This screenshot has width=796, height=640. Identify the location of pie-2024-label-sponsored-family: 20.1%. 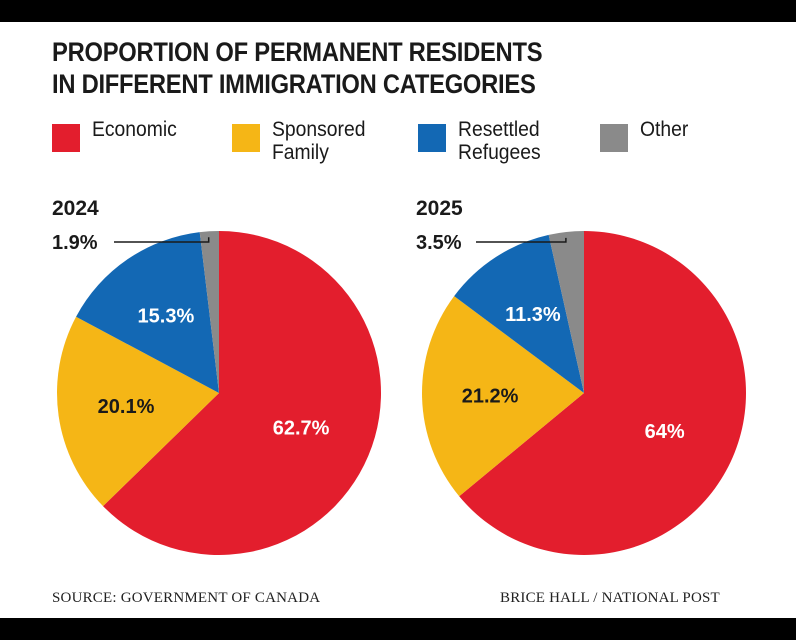
(126, 407).